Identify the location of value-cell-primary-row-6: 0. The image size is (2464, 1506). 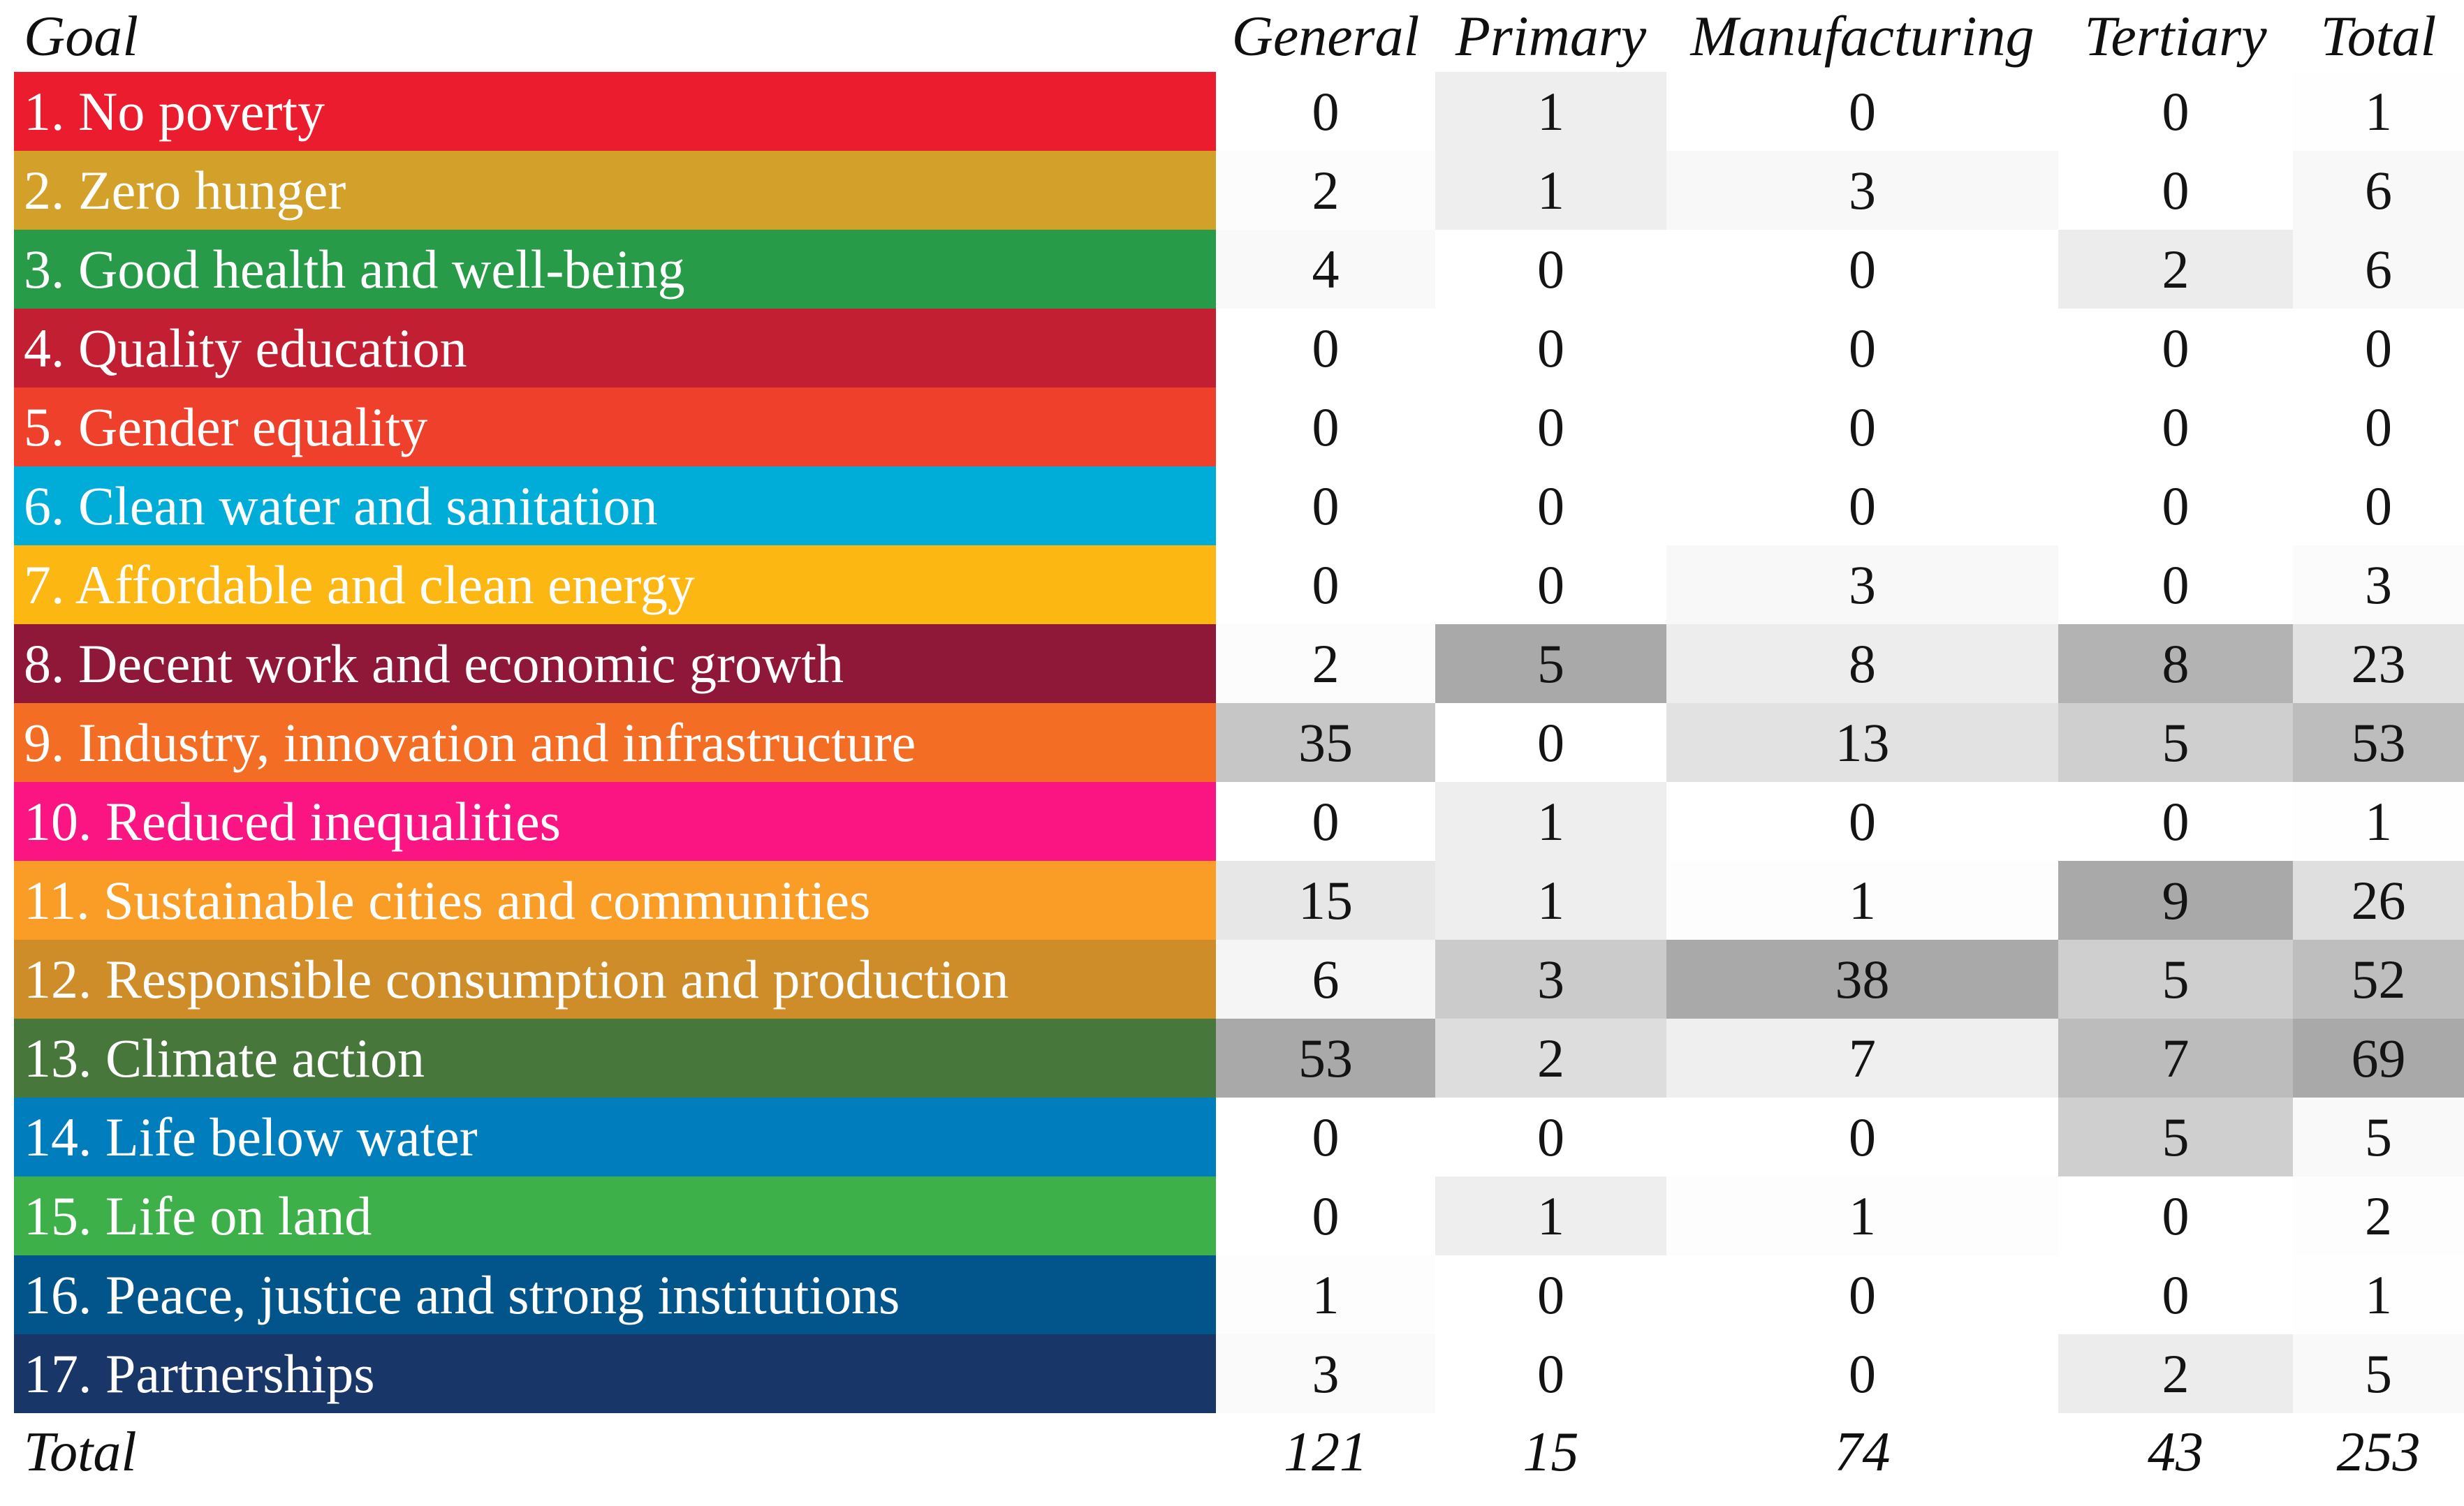
(1550, 505).